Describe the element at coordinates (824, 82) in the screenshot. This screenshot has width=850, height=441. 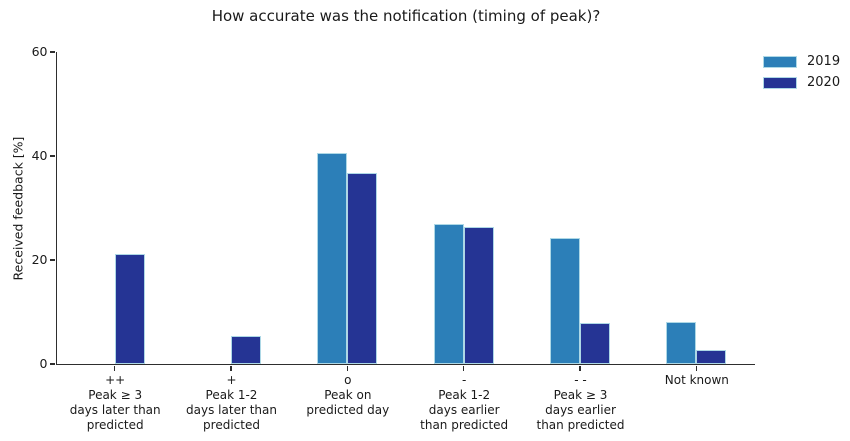
I see `legend-label-2020: 2020` at that location.